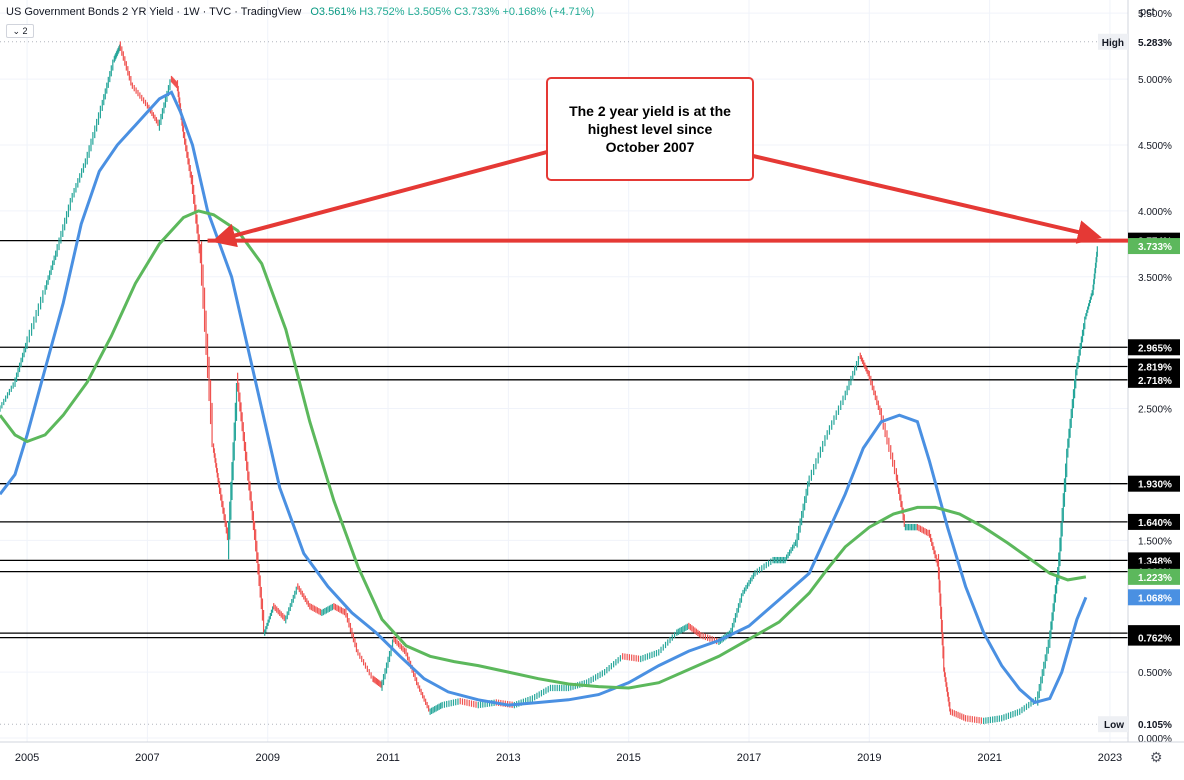 This screenshot has width=1184, height=780. I want to click on close-value: C3.733%, so click(477, 12).